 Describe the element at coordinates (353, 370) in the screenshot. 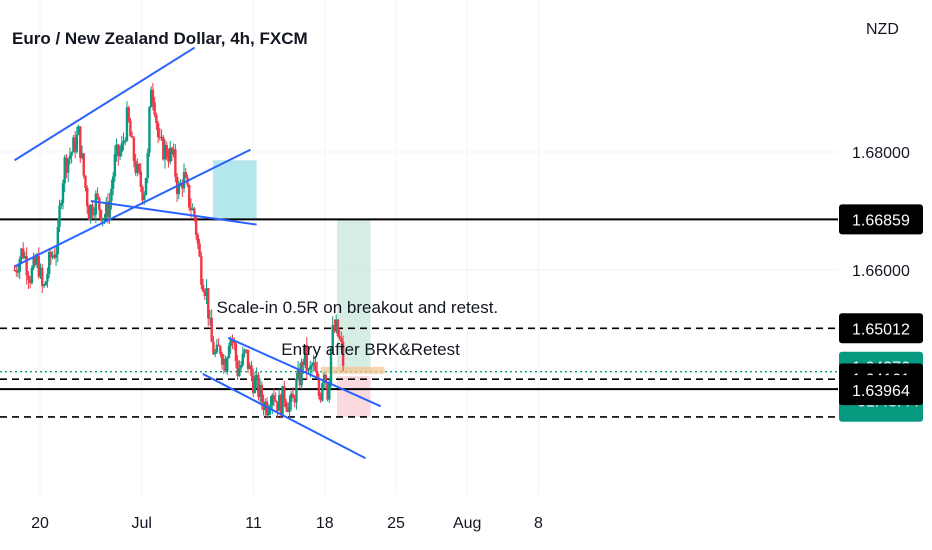

I see `entry-zone` at that location.